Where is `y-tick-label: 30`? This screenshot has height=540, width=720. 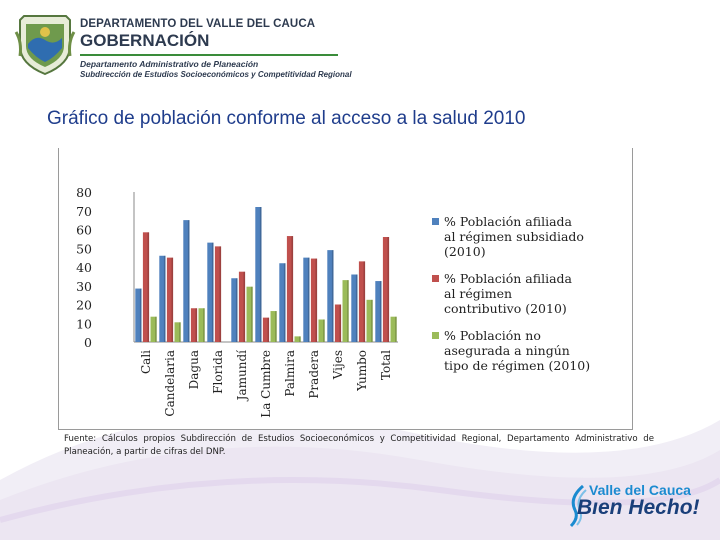
y-tick-label: 30 is located at coordinates (84, 286).